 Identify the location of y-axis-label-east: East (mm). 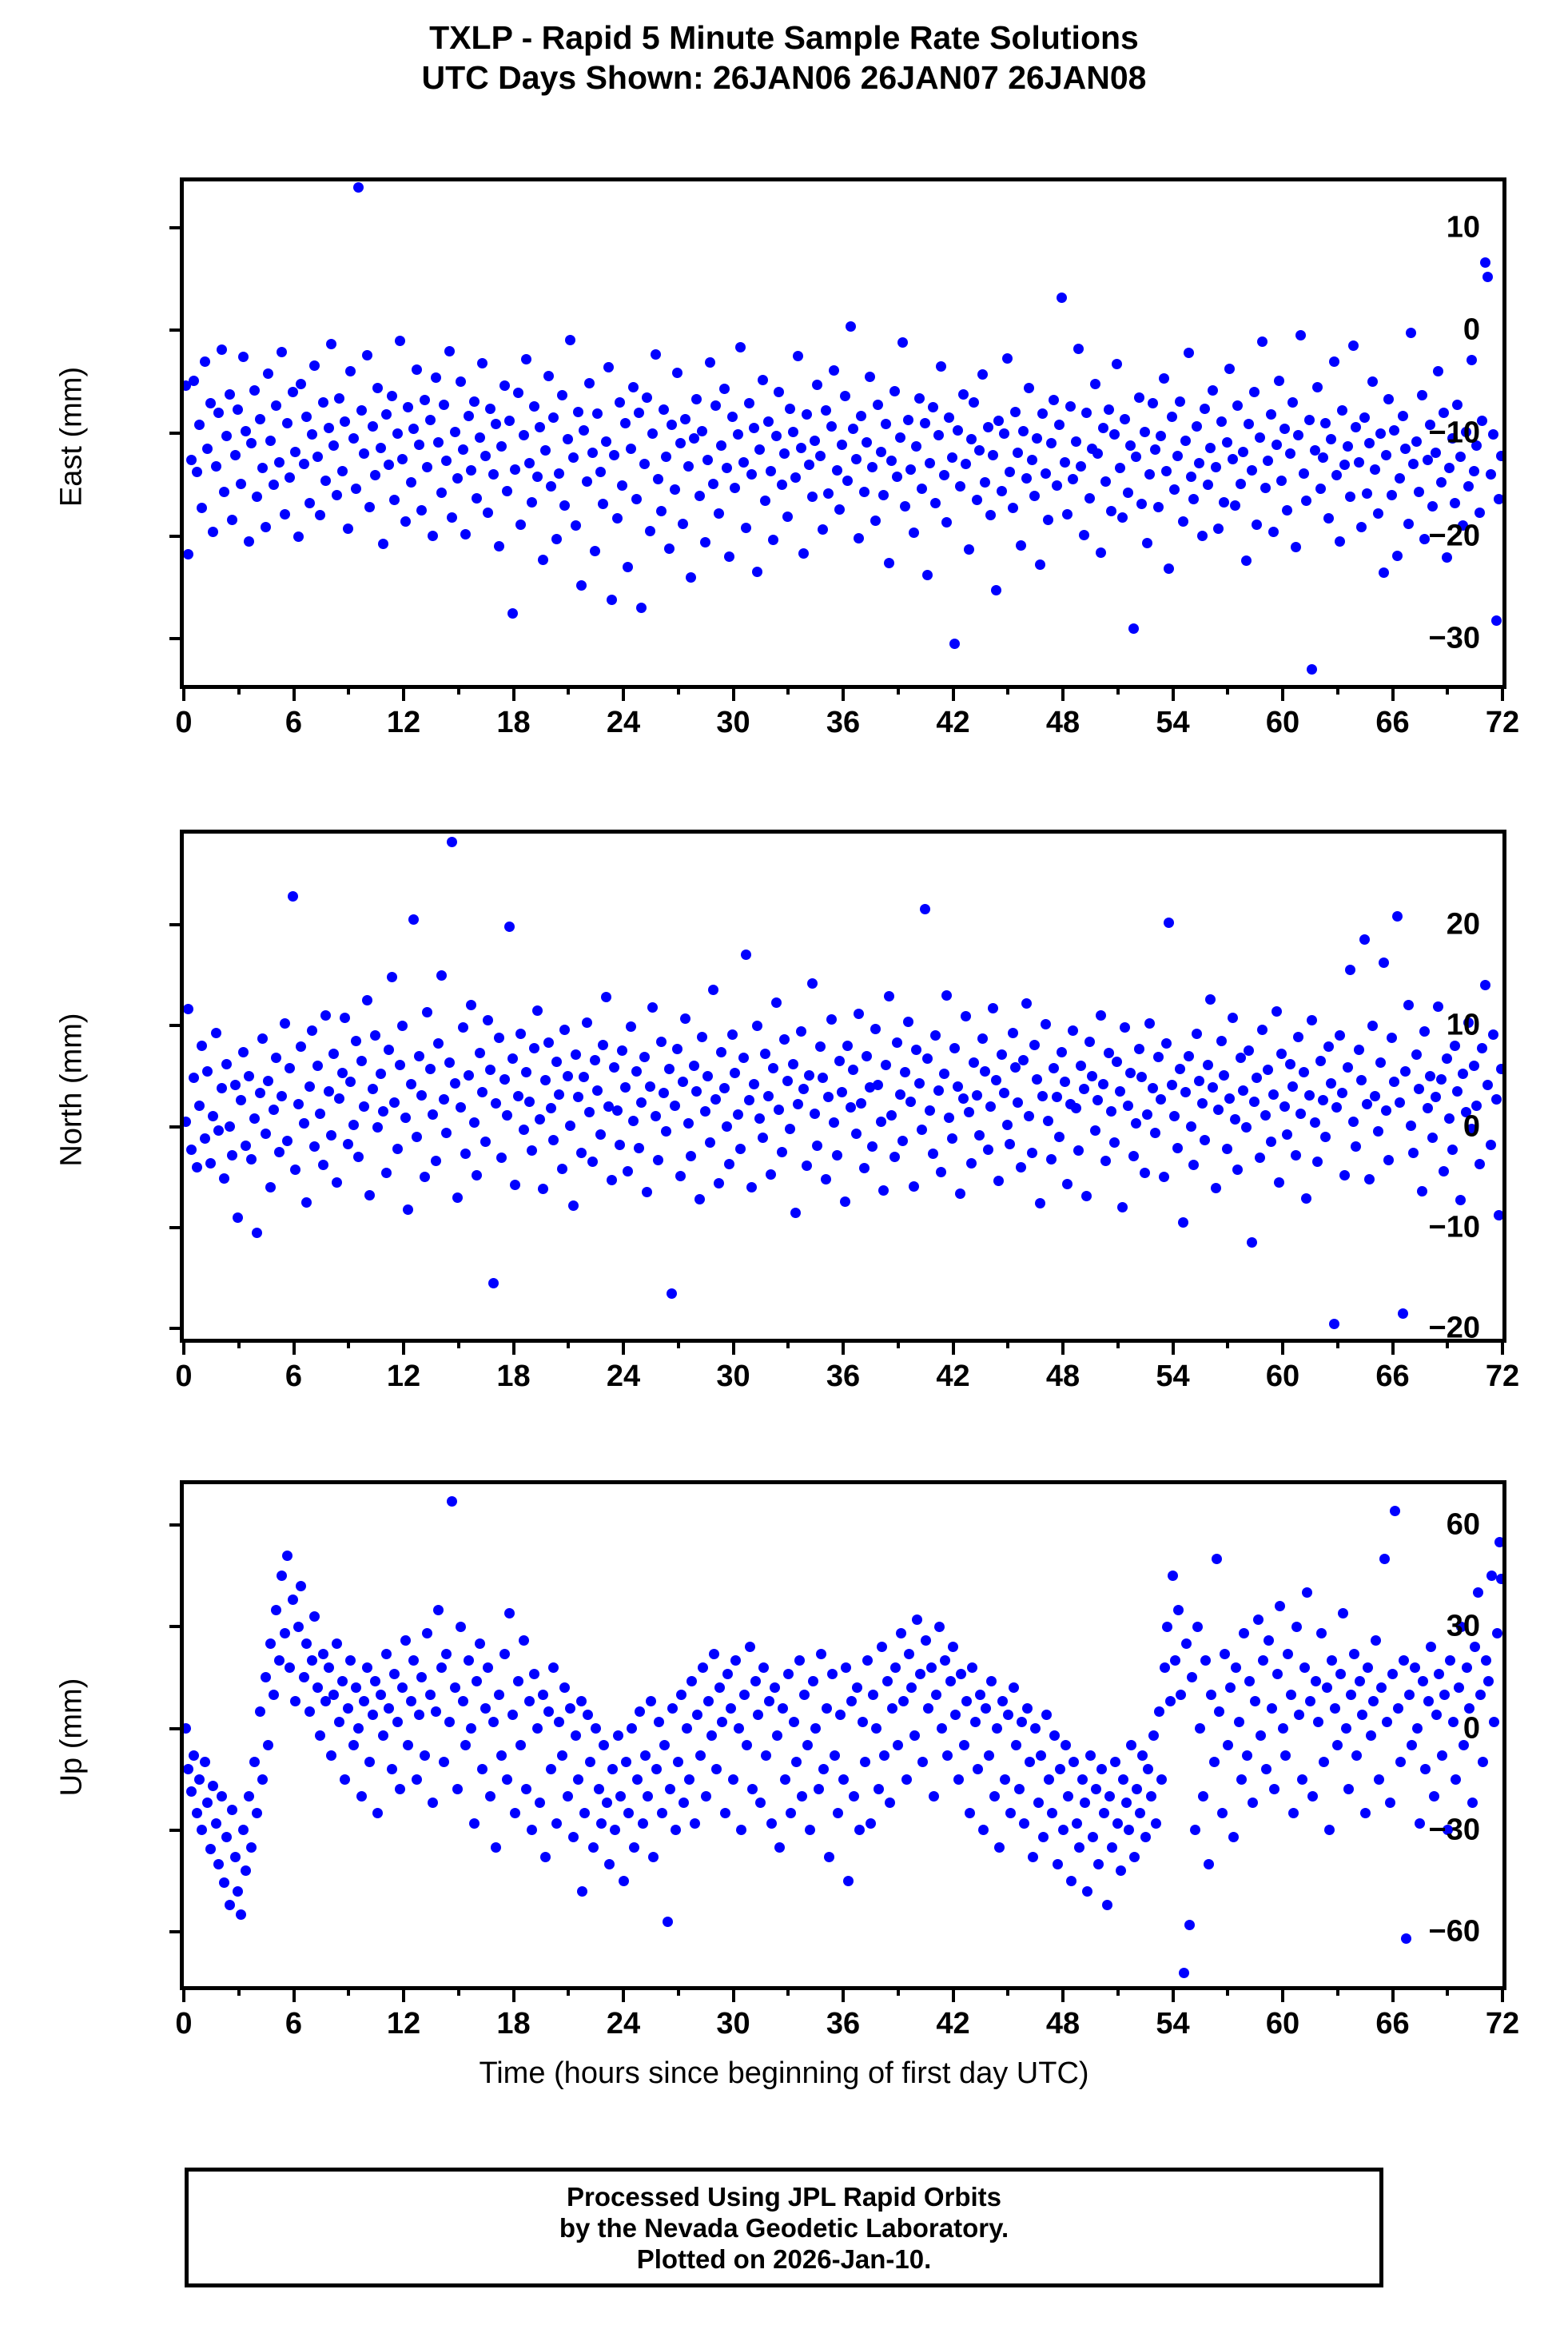
(71, 437).